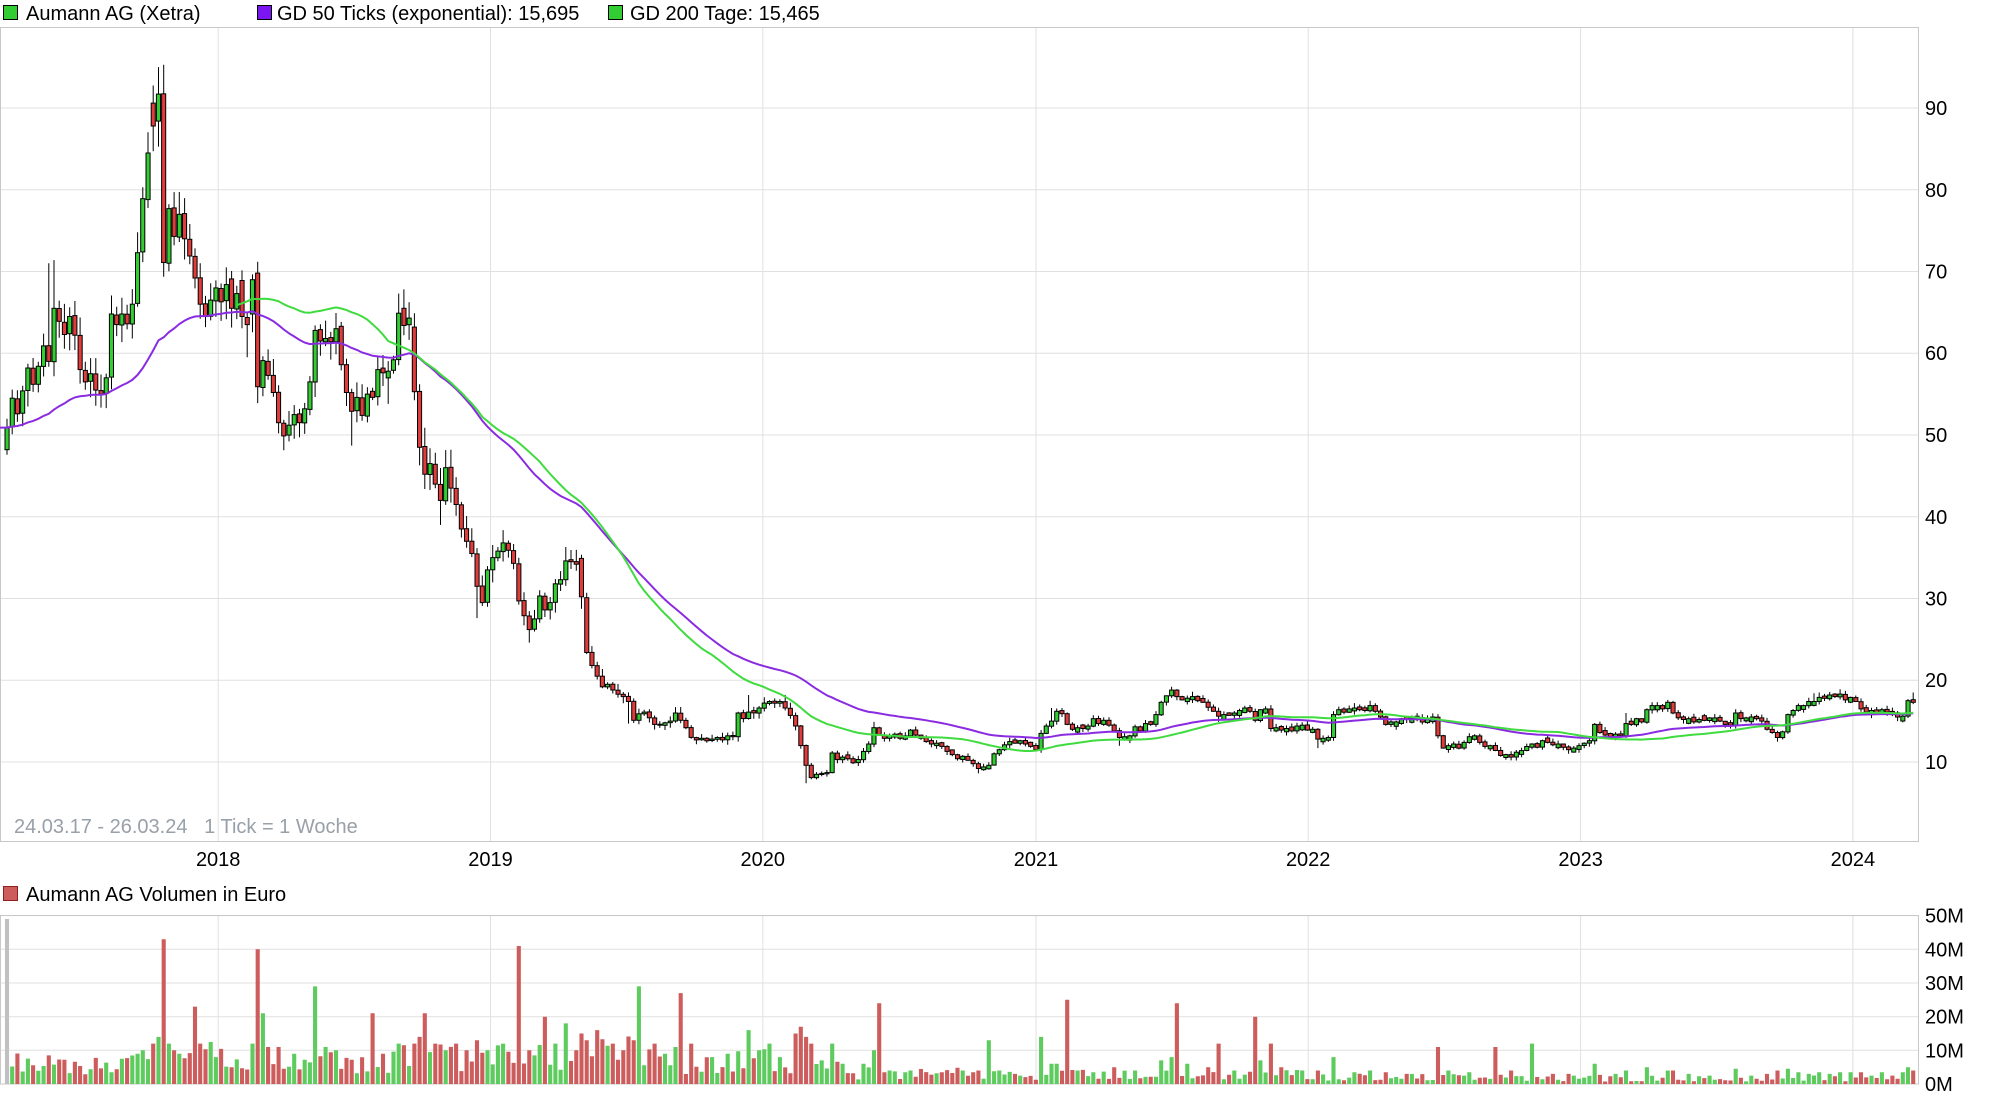 The image size is (1997, 1108). Describe the element at coordinates (1944, 917) in the screenshot. I see `svg-text: 50M` at that location.